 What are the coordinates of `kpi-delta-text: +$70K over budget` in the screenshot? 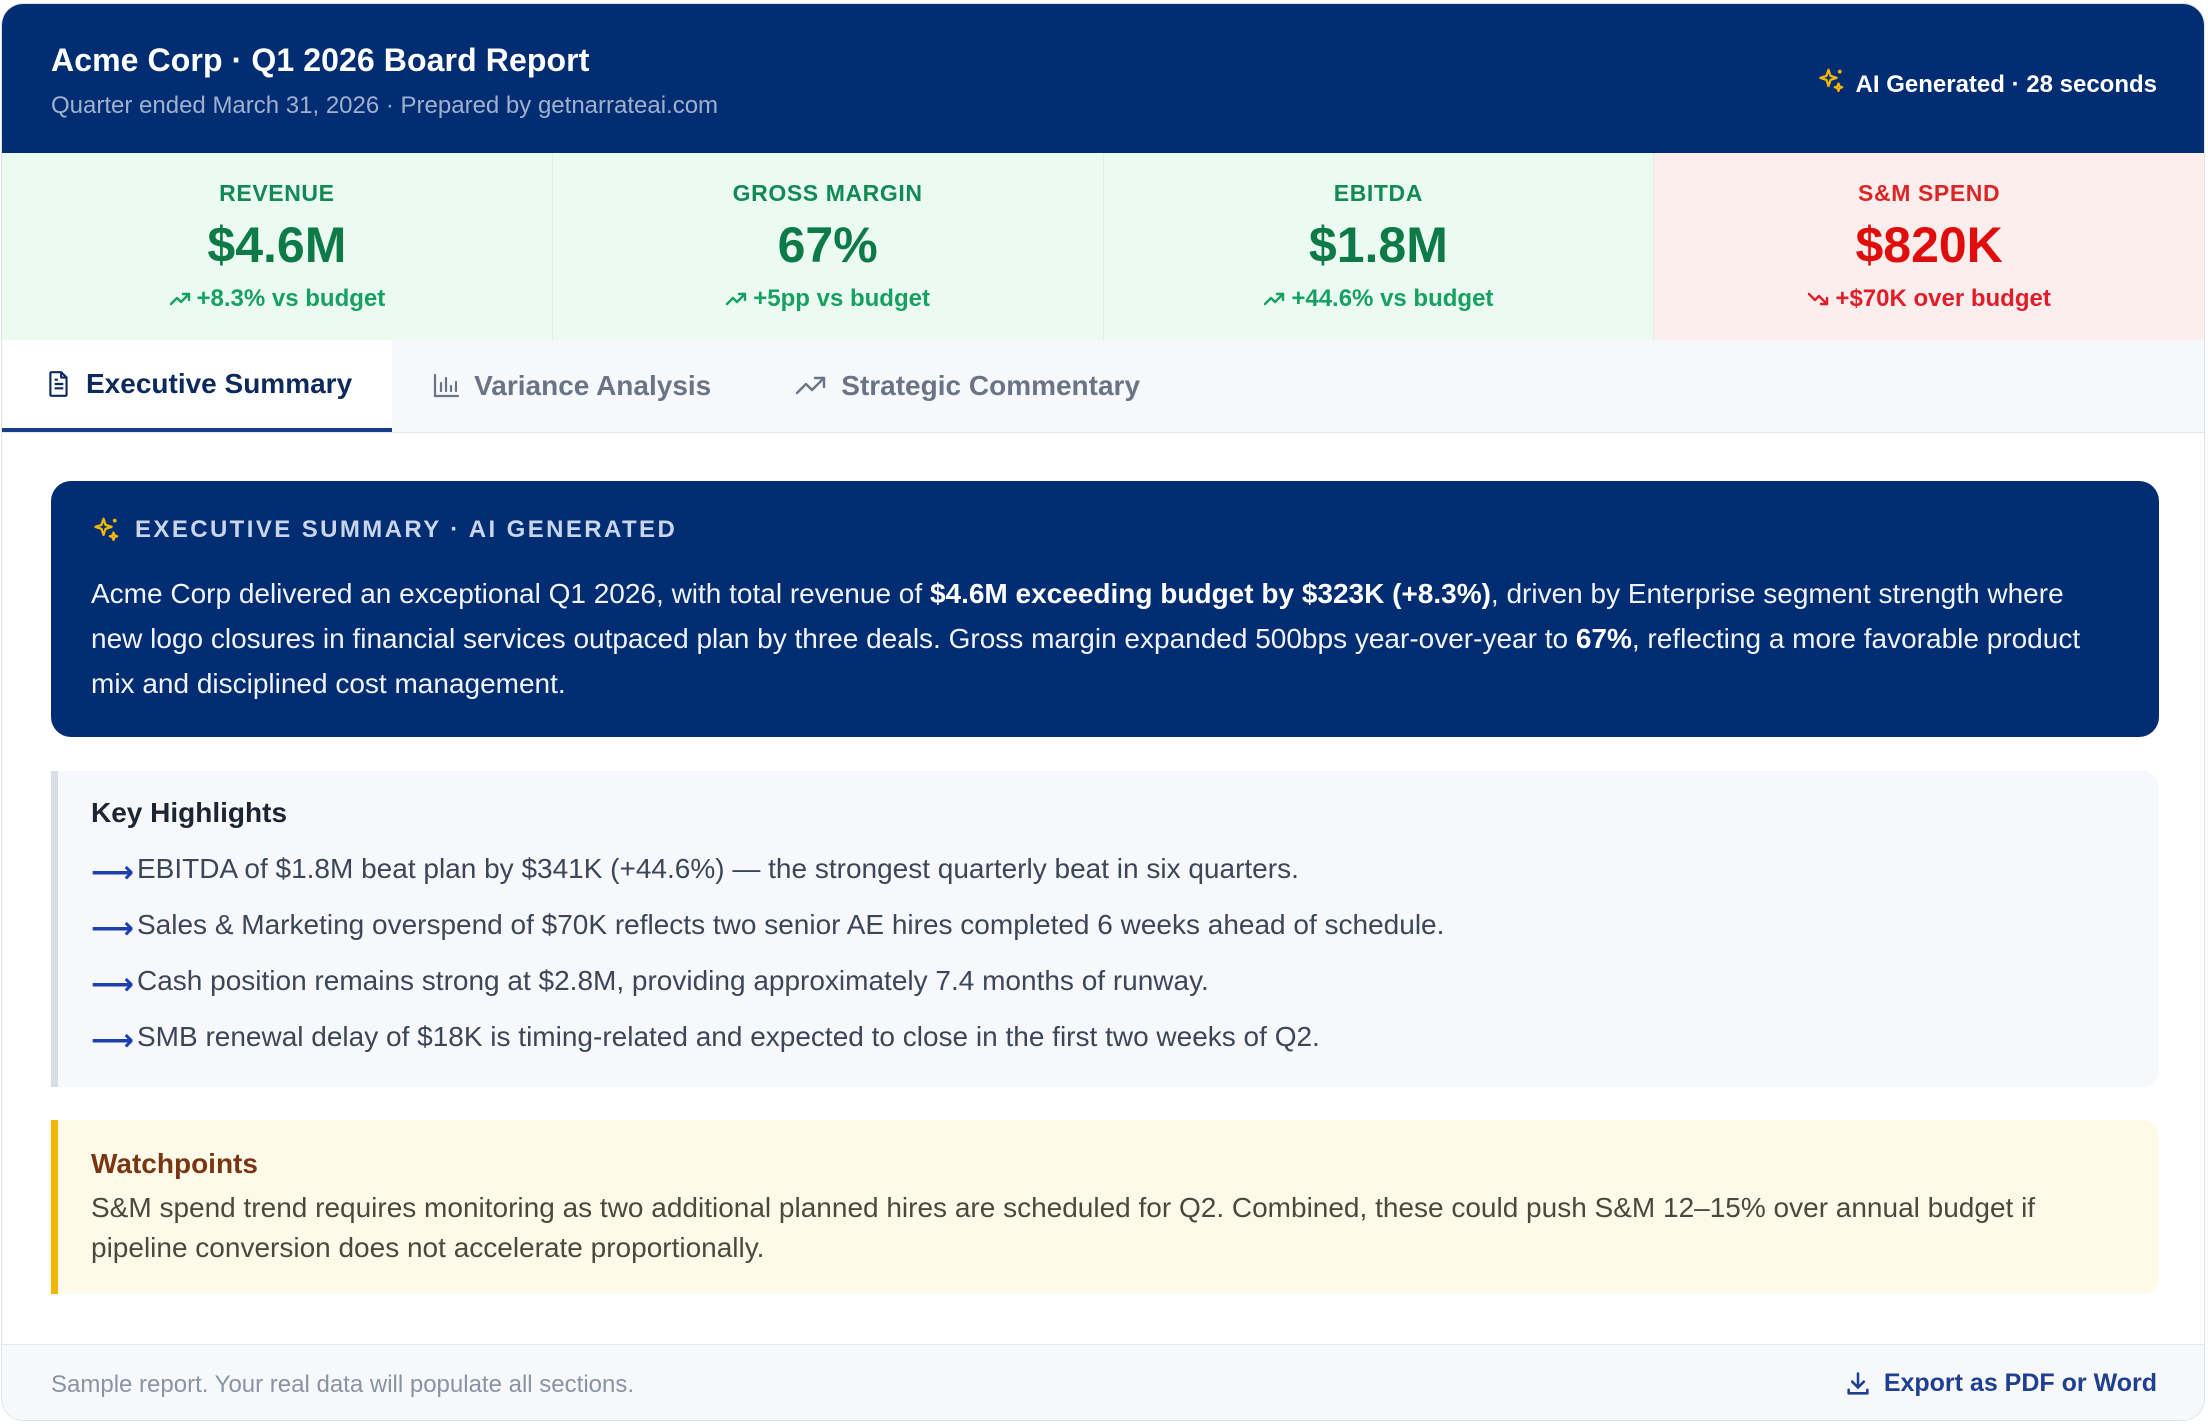 It's located at (1943, 298).